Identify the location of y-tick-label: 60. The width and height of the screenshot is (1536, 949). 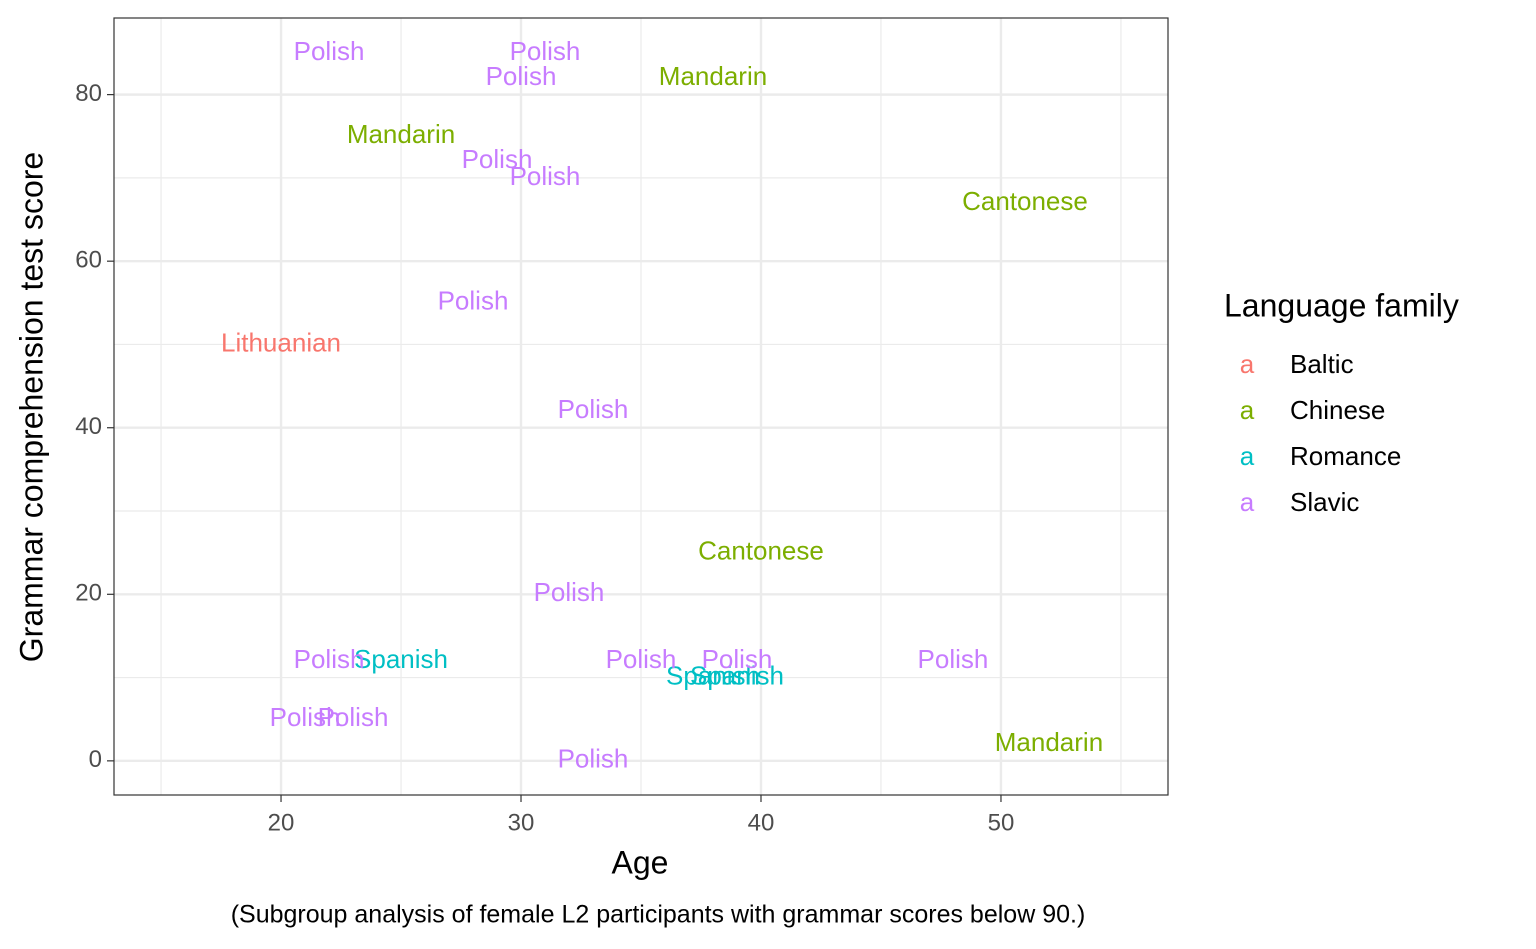
(88, 260).